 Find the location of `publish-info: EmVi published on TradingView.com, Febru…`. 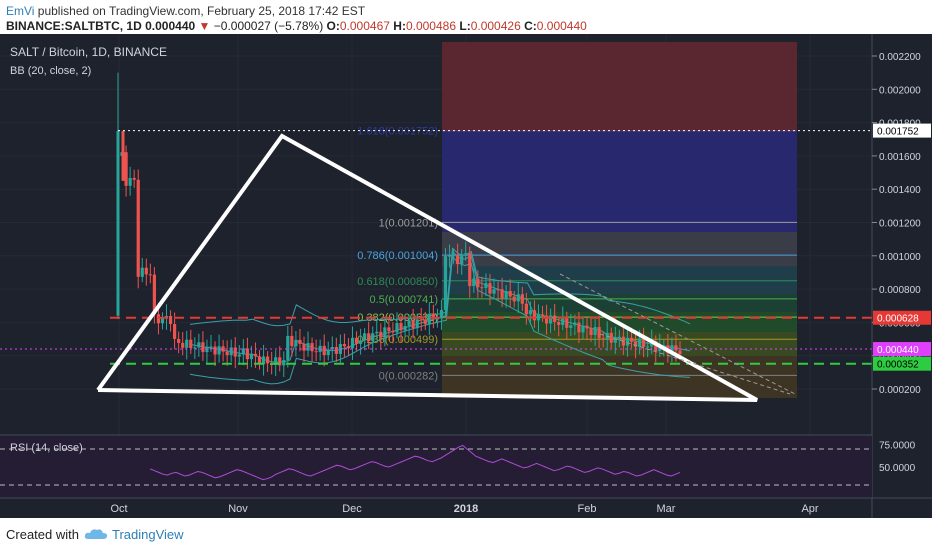

publish-info: EmVi published on TradingView.com, Febru… is located at coordinates (185, 11).